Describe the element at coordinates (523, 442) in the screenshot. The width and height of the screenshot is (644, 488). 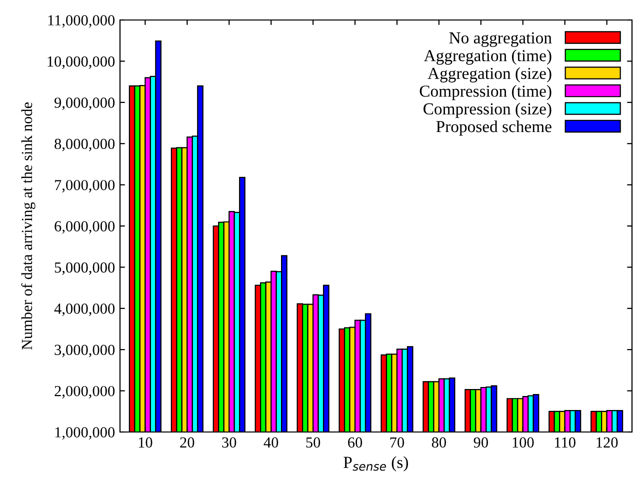
I see `x-tick-label: 100` at that location.